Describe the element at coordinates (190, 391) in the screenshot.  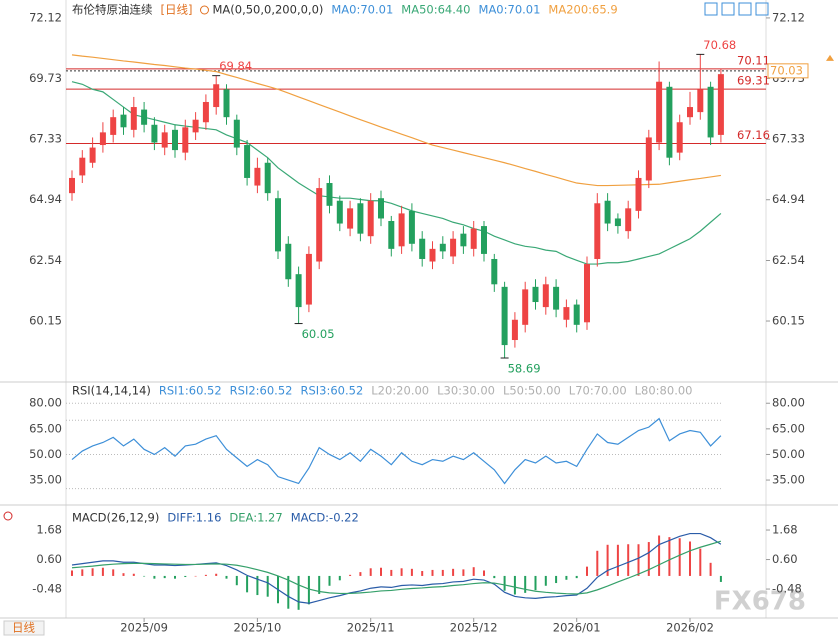
I see `legend-text: RSI1:60.52` at that location.